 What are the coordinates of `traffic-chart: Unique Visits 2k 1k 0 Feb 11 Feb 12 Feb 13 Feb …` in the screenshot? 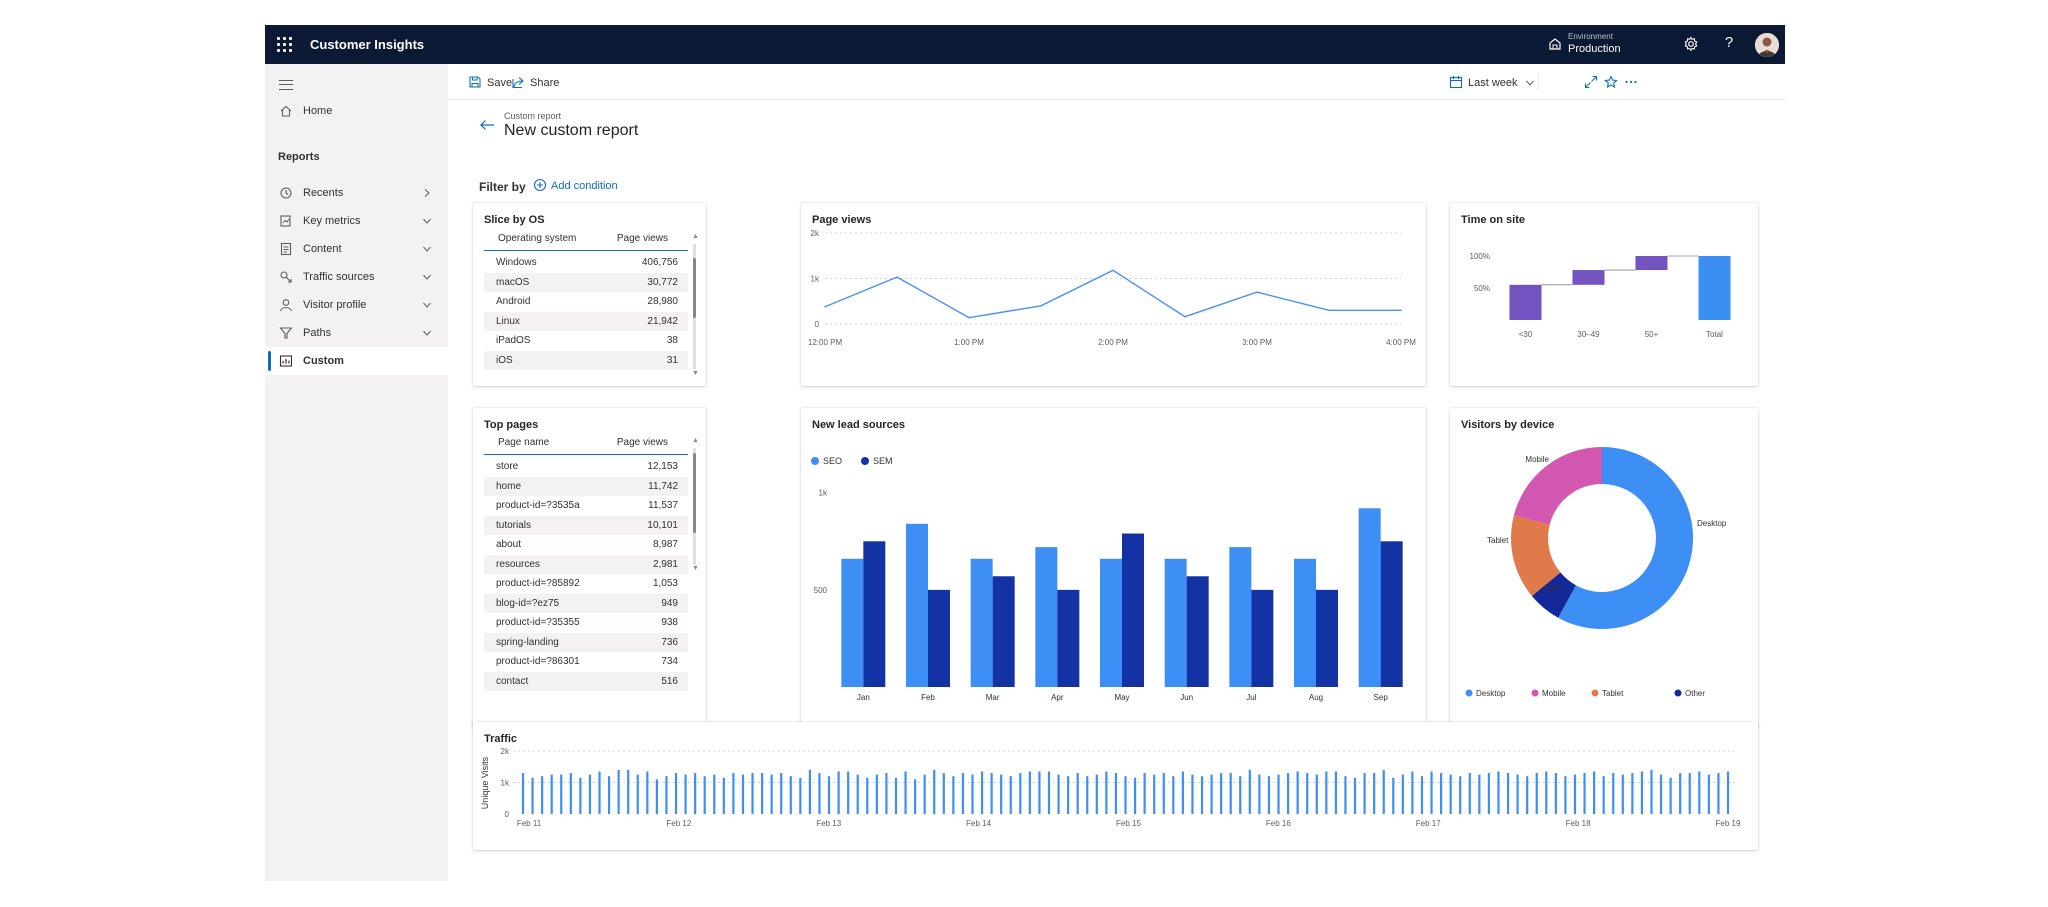 It's located at (1115, 796).